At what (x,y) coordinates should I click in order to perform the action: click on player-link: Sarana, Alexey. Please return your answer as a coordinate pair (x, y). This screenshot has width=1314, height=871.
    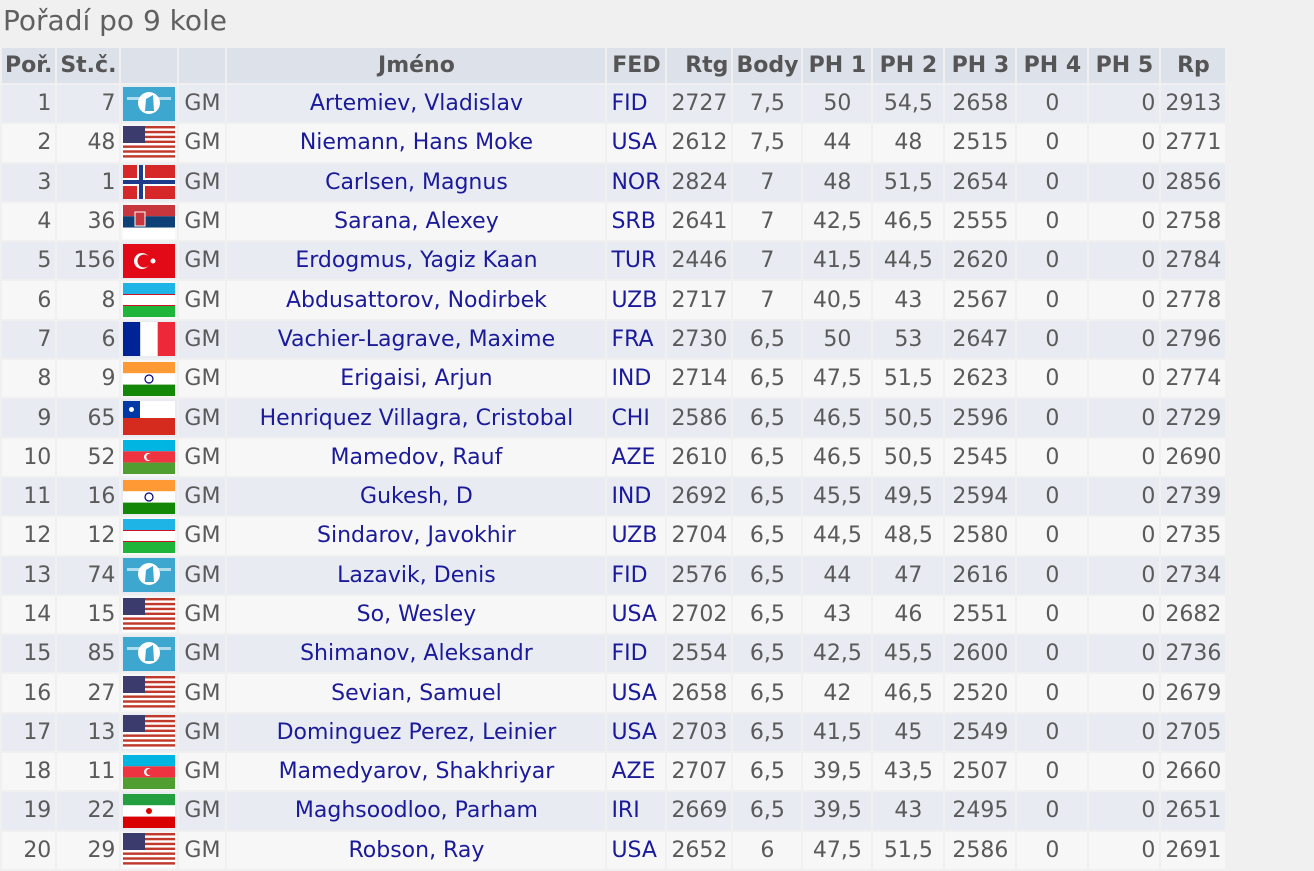
    Looking at the image, I should click on (416, 222).